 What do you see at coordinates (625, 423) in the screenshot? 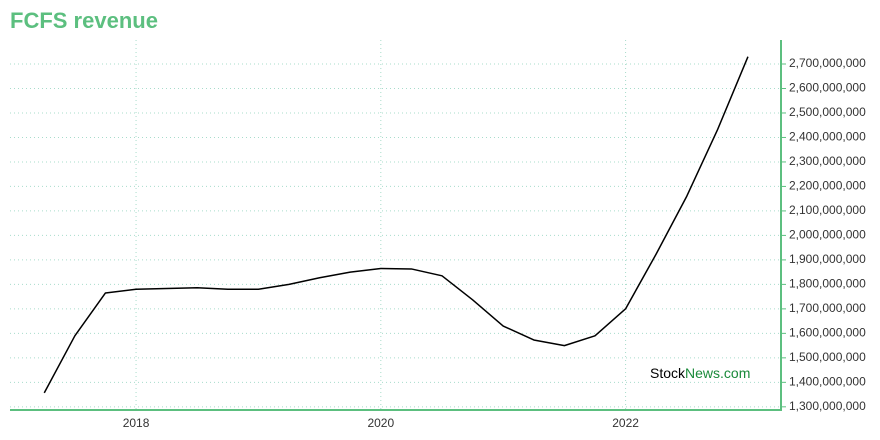
I see `x-tick-label: 2022` at bounding box center [625, 423].